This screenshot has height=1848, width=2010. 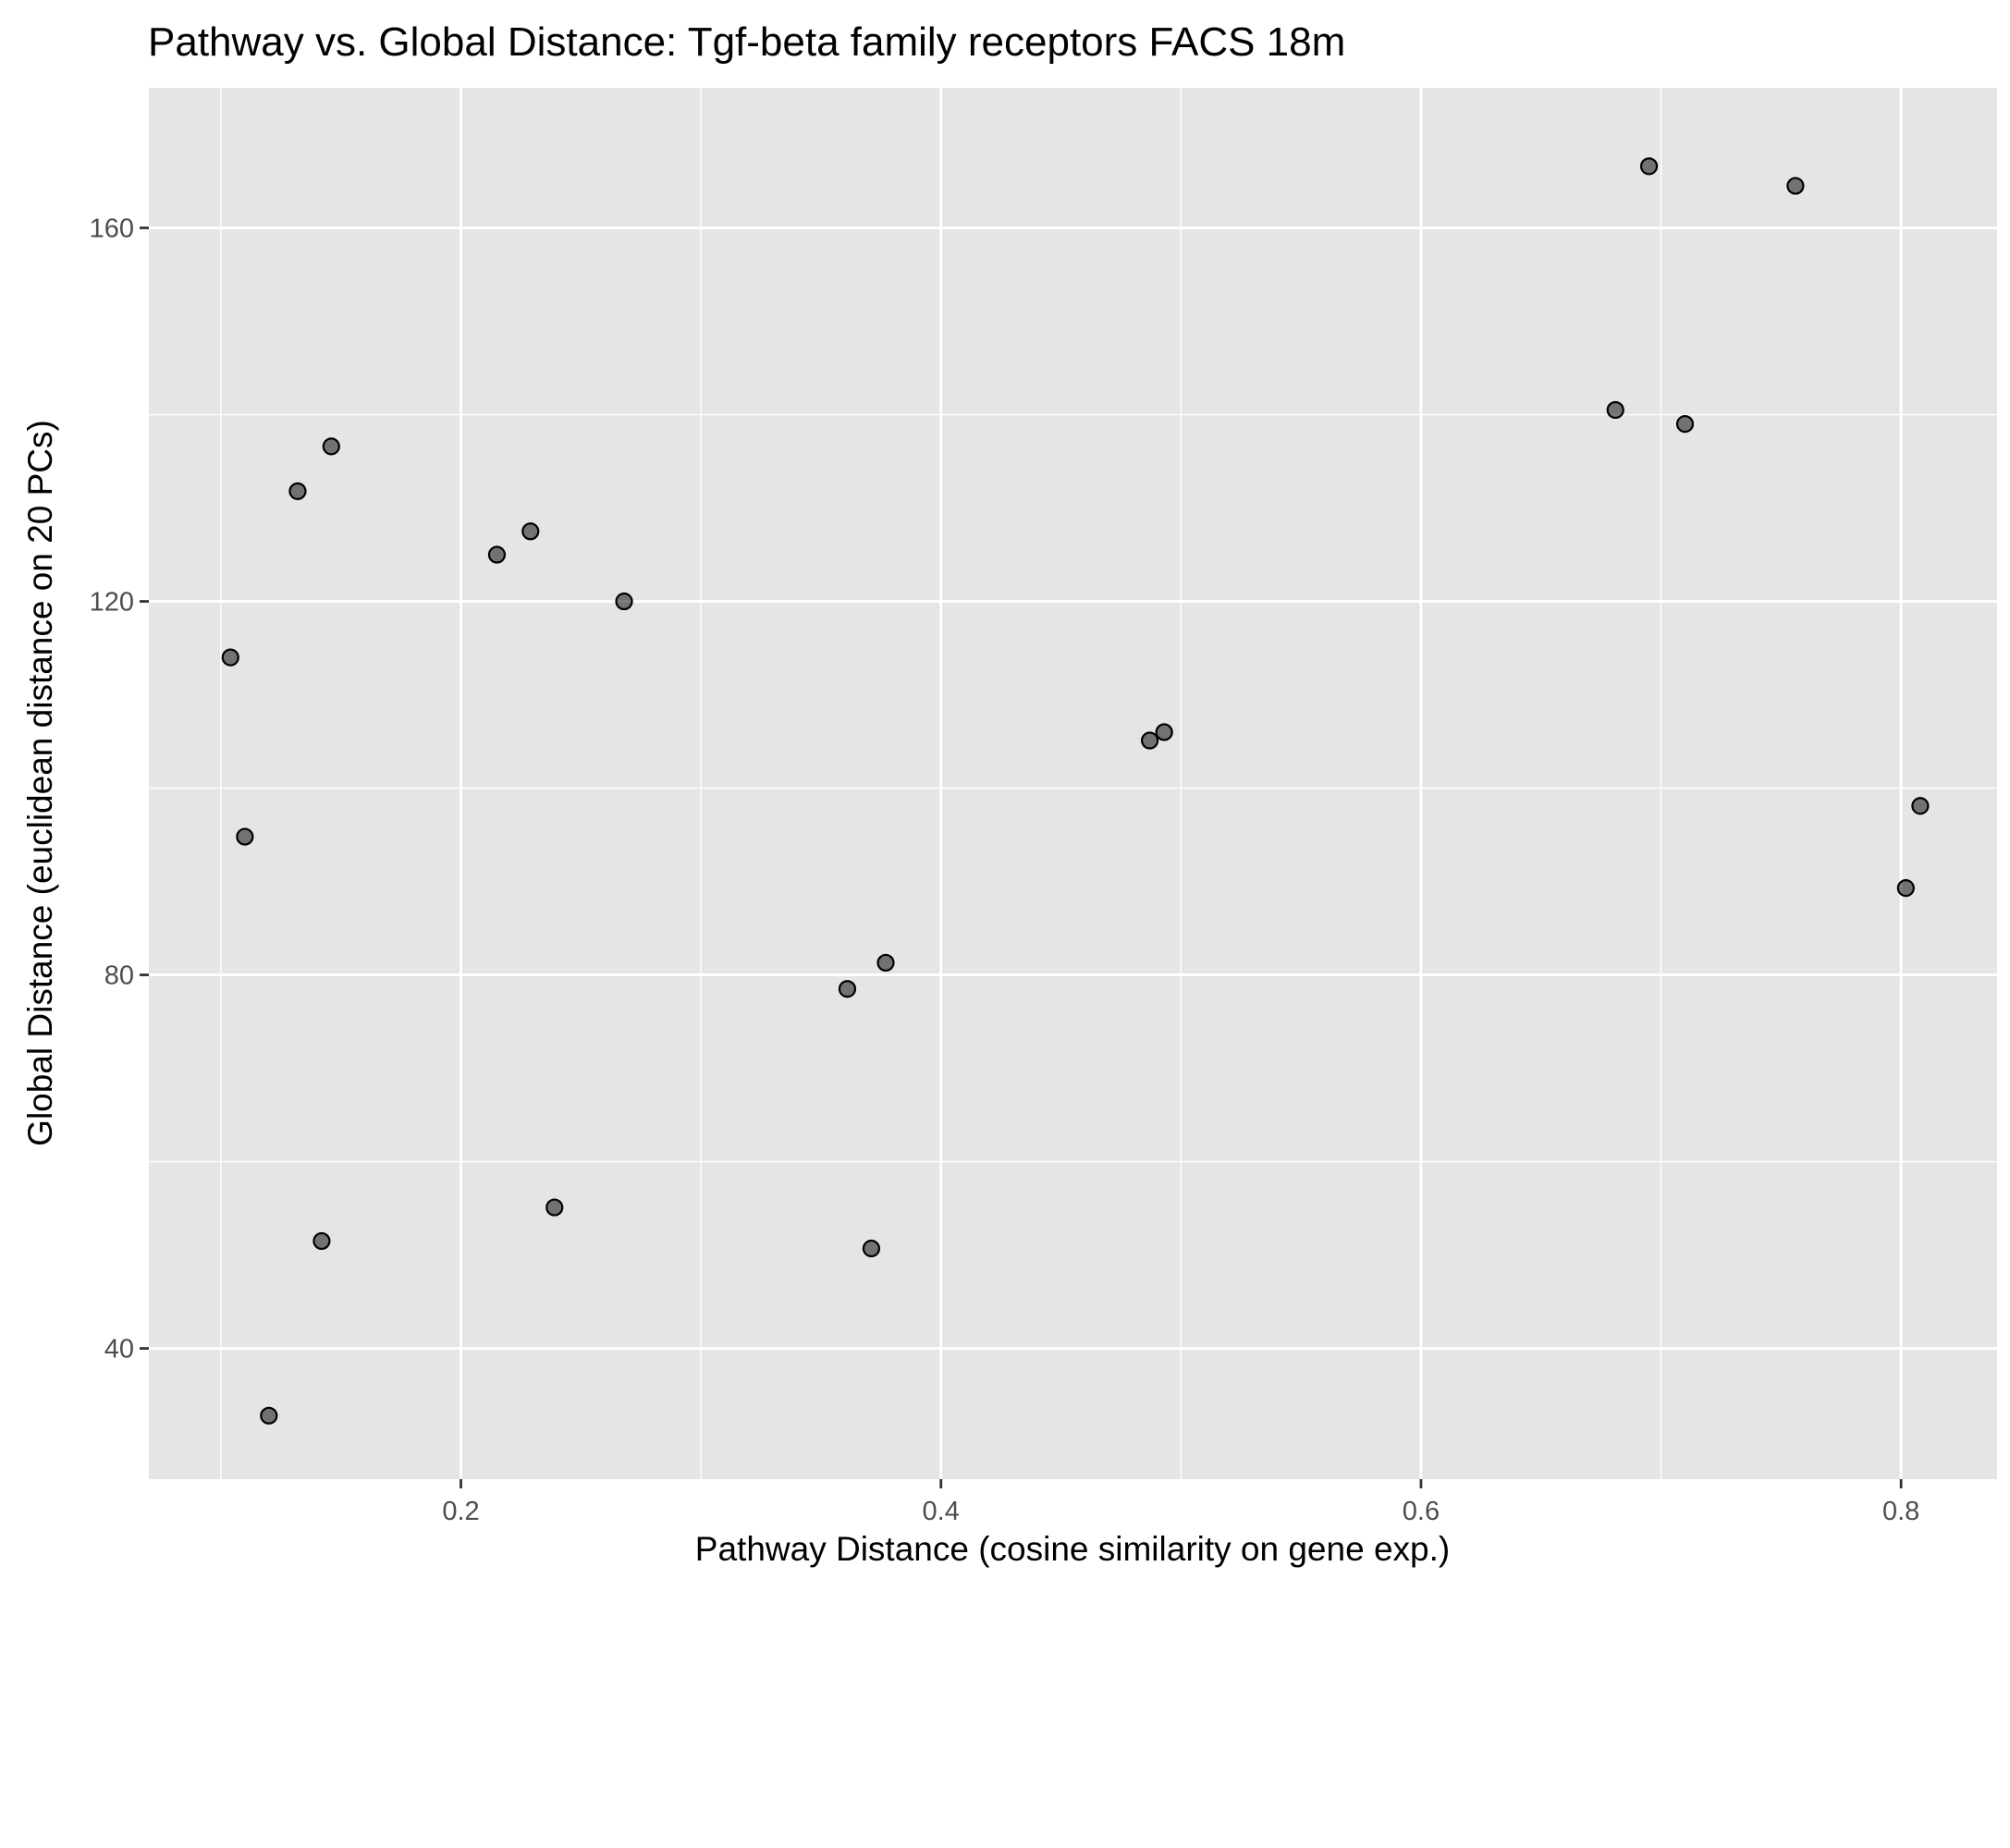 I want to click on x-tick-label: 0.6, so click(x=1421, y=1511).